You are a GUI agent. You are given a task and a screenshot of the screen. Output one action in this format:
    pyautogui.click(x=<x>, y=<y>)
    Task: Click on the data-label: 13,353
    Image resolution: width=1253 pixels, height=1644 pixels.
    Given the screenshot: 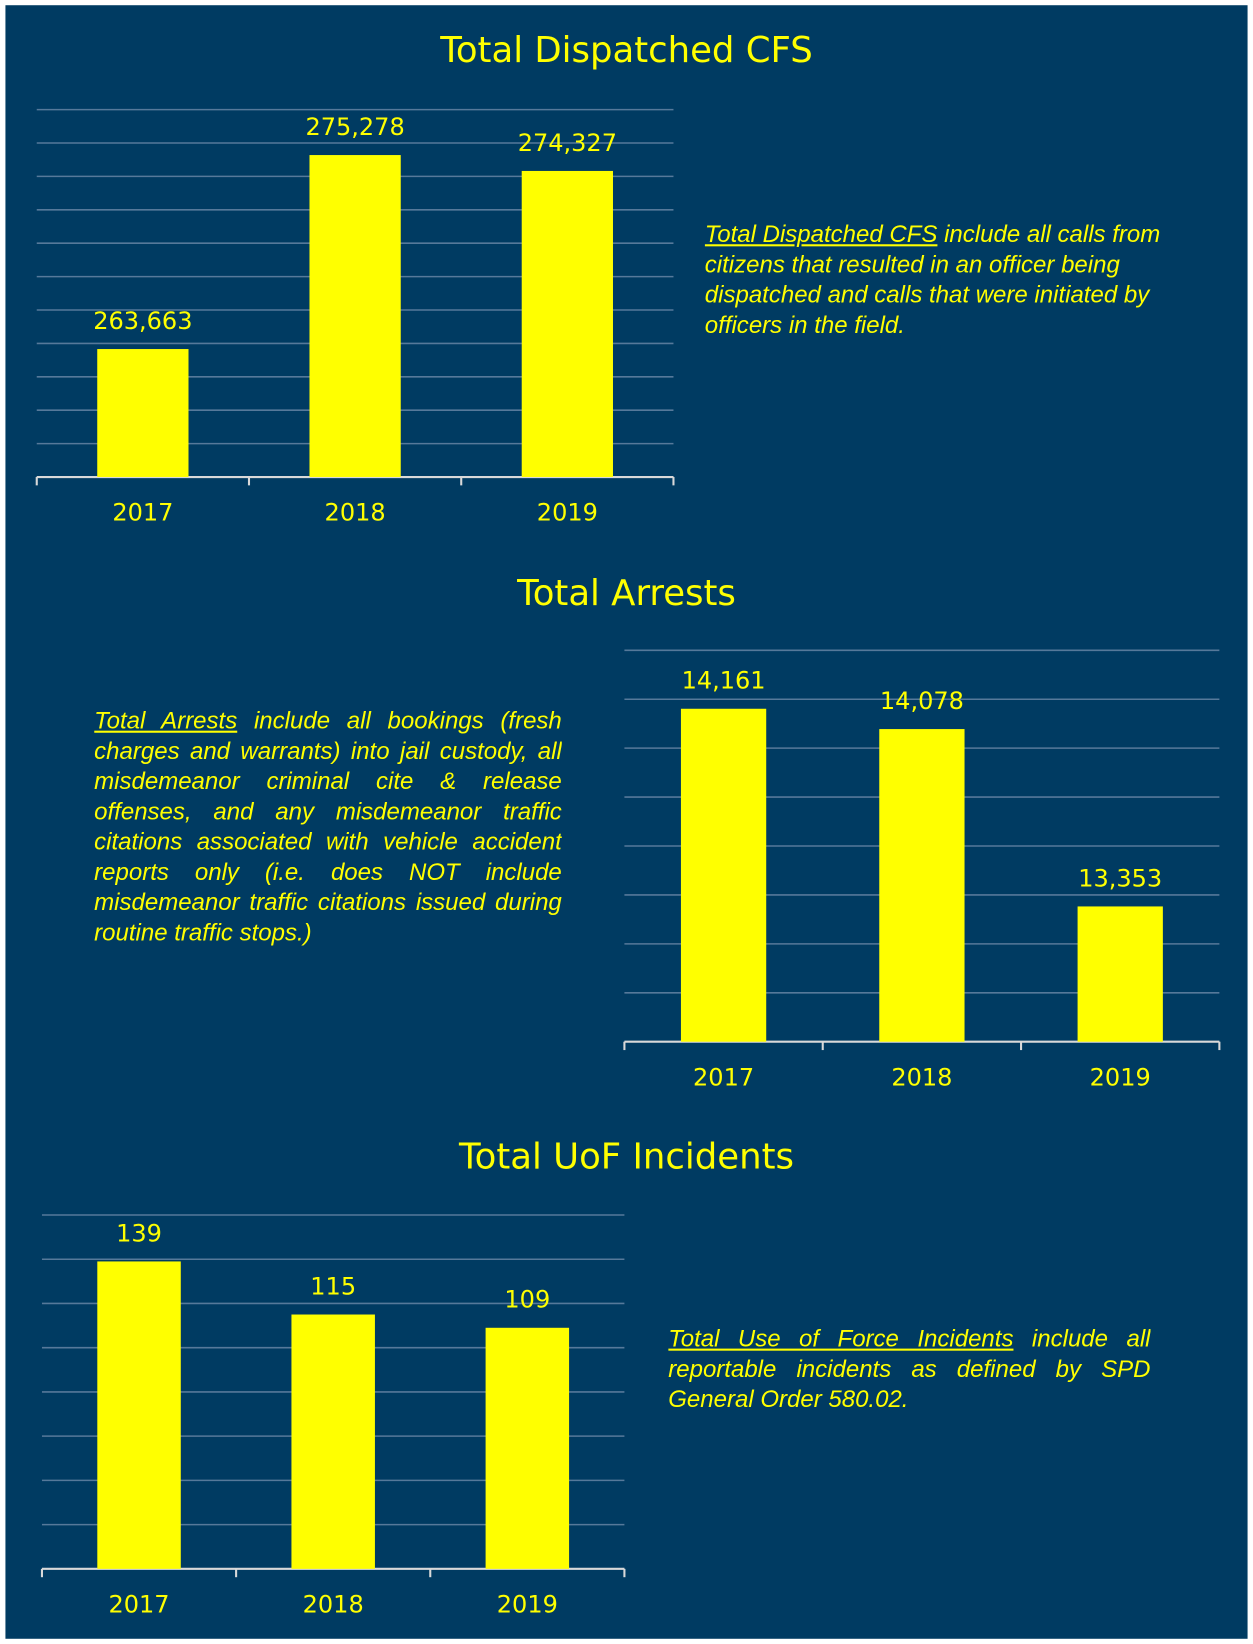 What is the action you would take?
    pyautogui.click(x=1120, y=878)
    